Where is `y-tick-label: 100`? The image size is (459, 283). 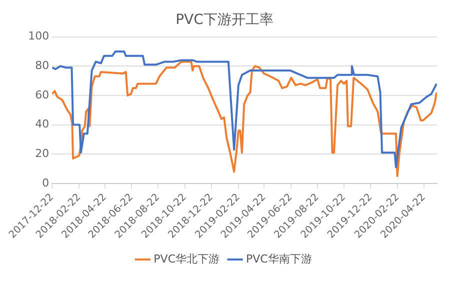 y-tick-label: 100 is located at coordinates (39, 36).